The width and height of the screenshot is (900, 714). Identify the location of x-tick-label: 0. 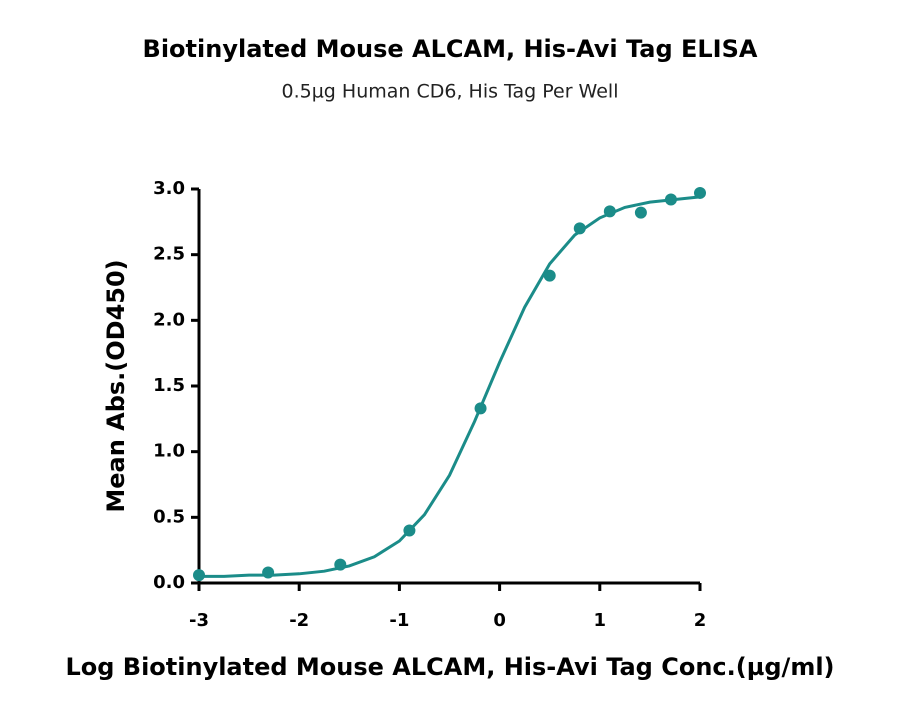
(499, 620).